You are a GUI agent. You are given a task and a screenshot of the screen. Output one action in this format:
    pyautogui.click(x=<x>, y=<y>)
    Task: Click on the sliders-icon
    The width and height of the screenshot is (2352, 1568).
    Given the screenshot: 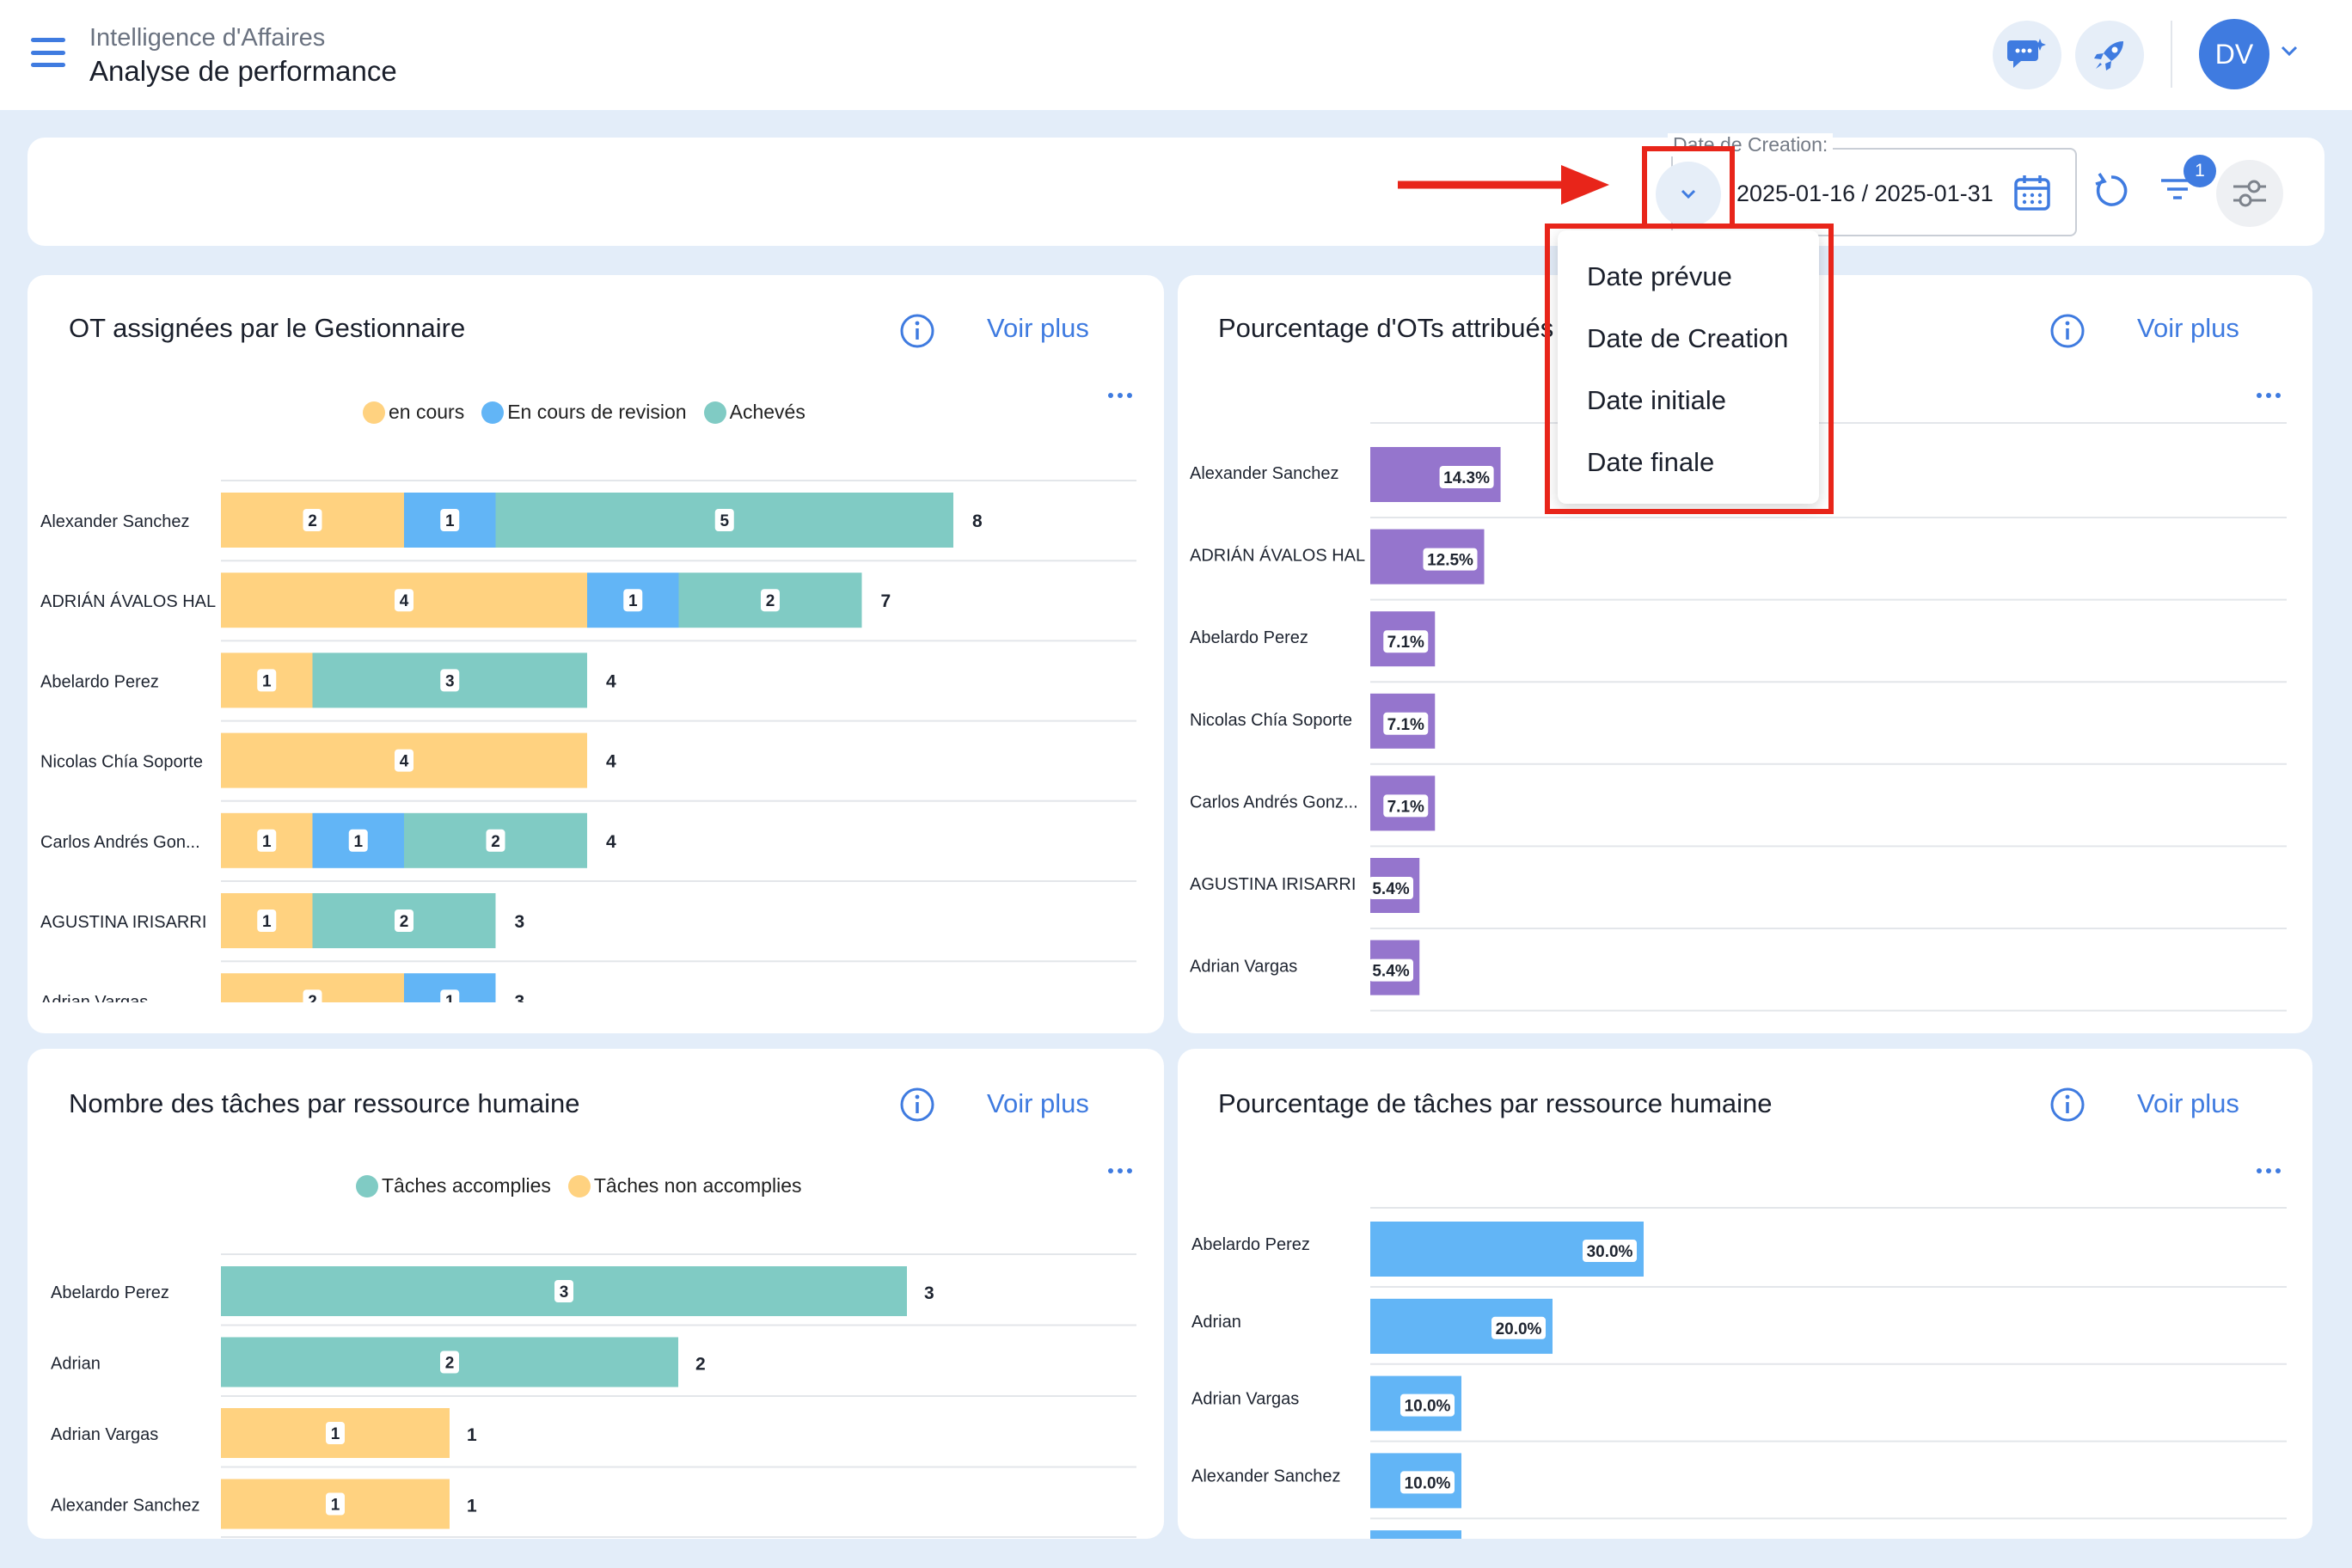 What is the action you would take?
    pyautogui.click(x=2249, y=193)
    